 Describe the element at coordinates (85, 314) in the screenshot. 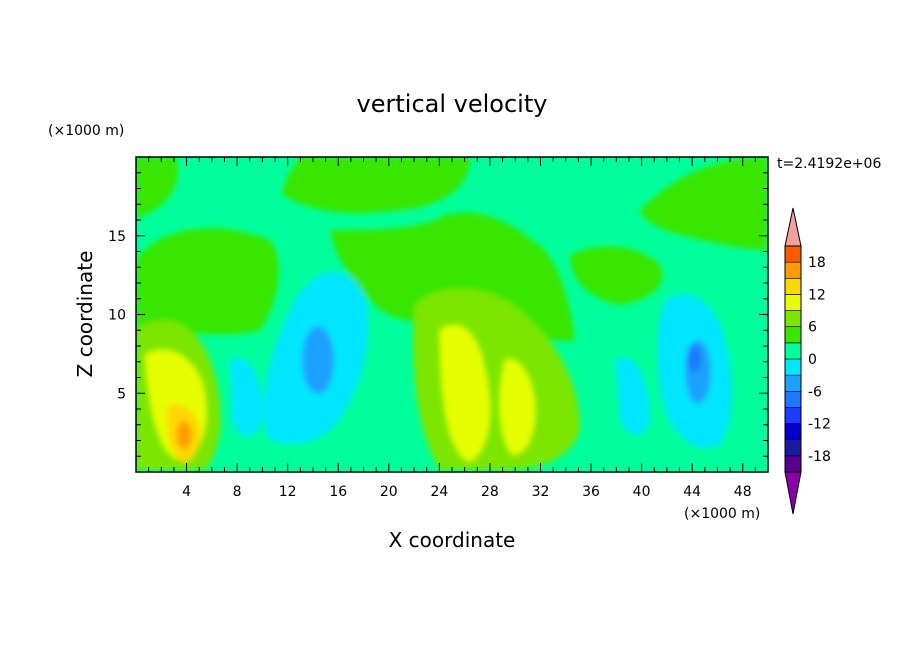

I see `y-axis-label: Z coordinate` at that location.